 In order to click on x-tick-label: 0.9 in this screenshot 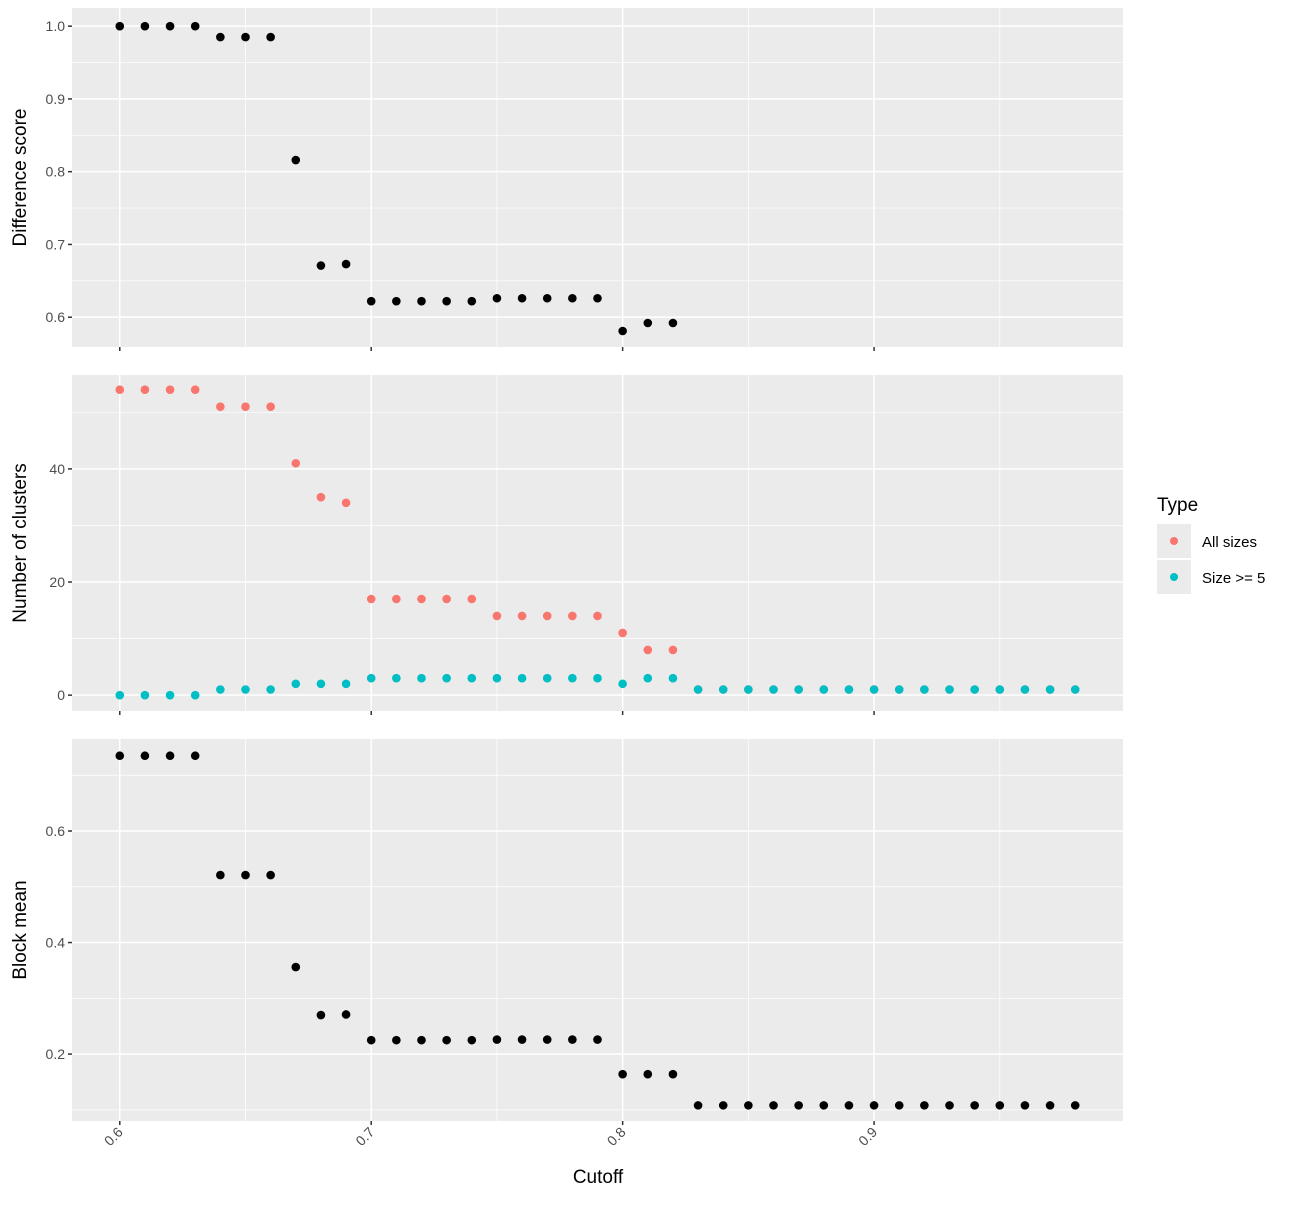, I will do `click(867, 1136)`.